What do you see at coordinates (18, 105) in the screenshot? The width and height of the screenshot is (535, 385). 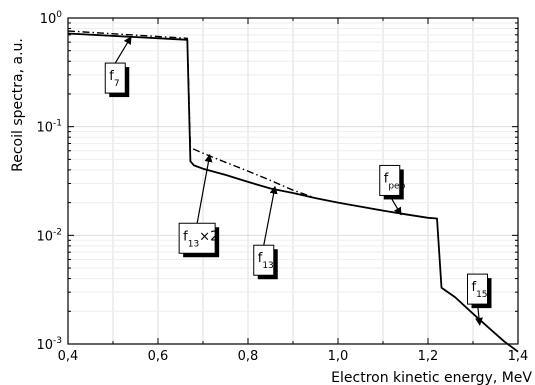 I see `y-axis-label: Recoil spectra, a.u.` at bounding box center [18, 105].